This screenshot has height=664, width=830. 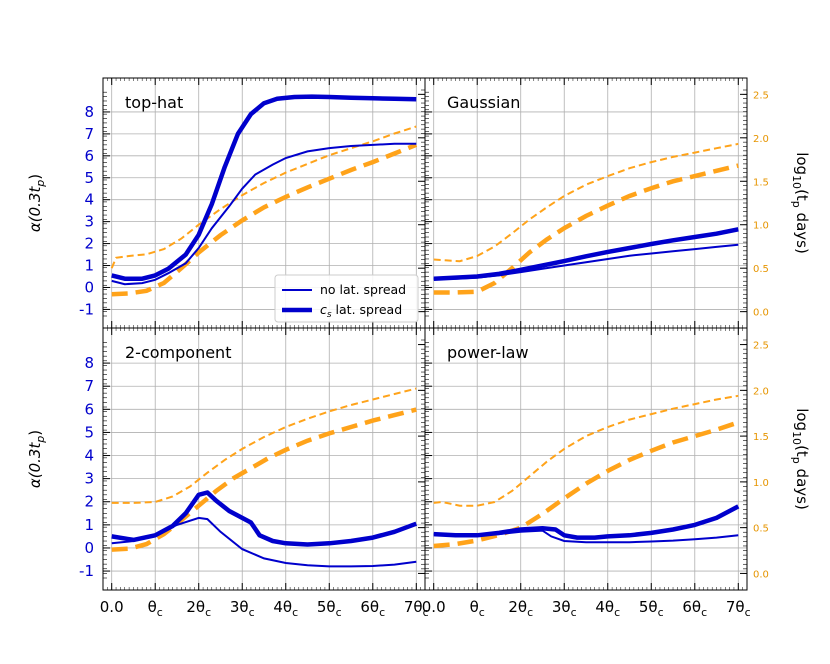 I want to click on series-alpha-no-spread, so click(x=264, y=214).